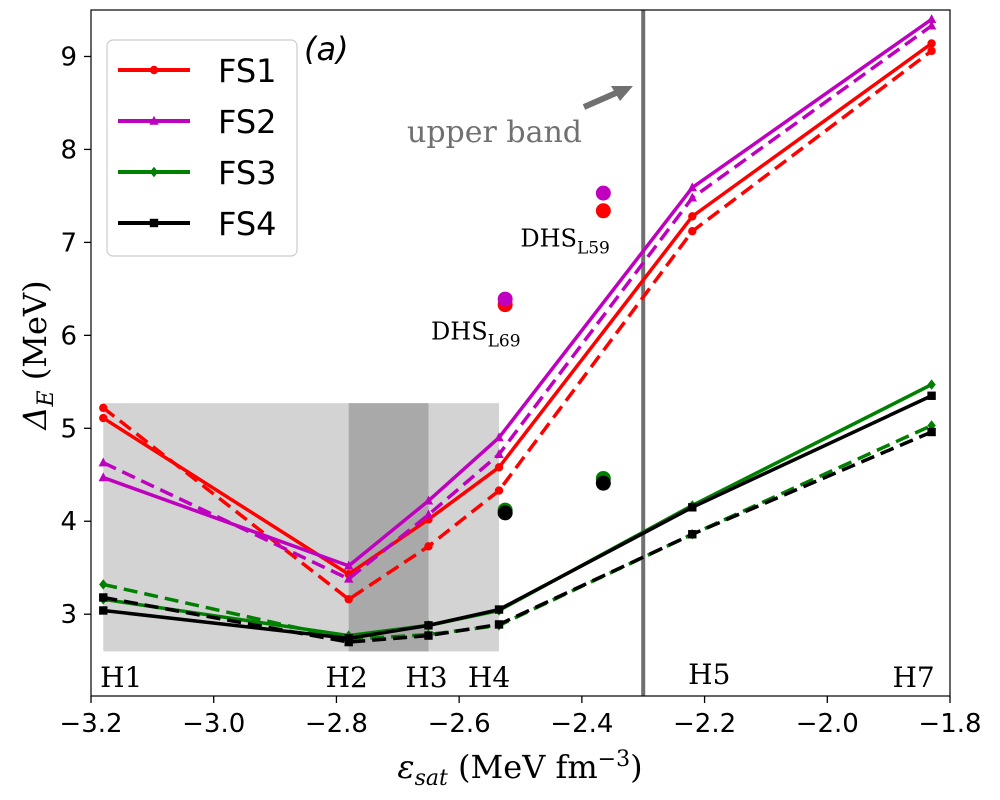  I want to click on legend-item-fs4: FS4, so click(197, 224).